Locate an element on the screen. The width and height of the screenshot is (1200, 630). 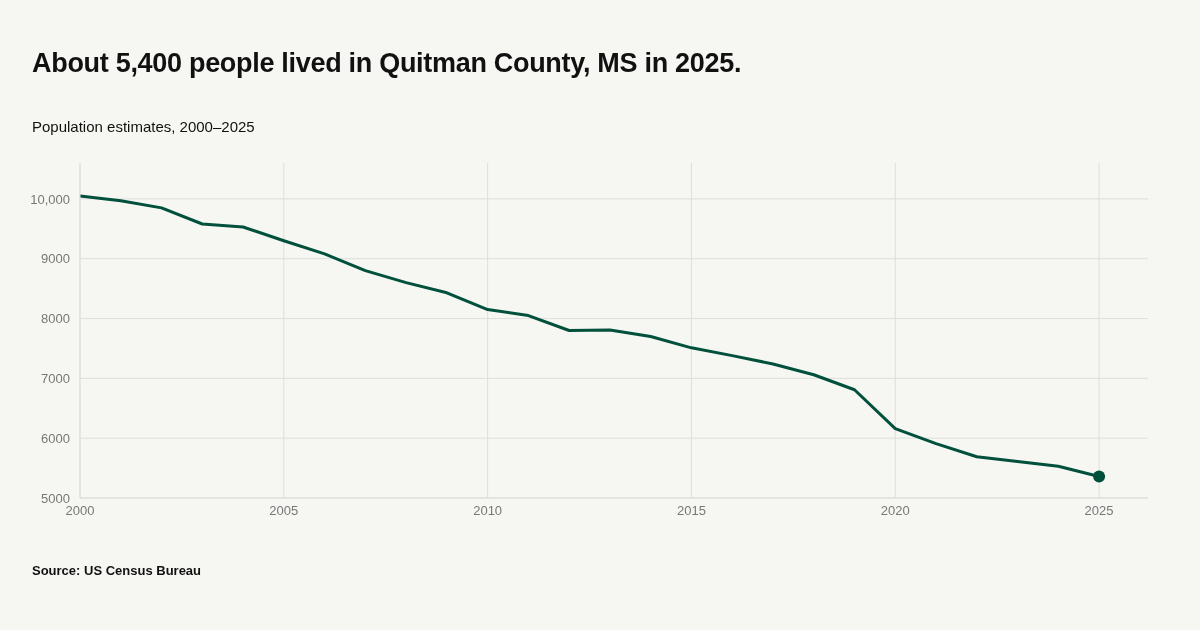
y-tick-label: 7000 is located at coordinates (55, 378).